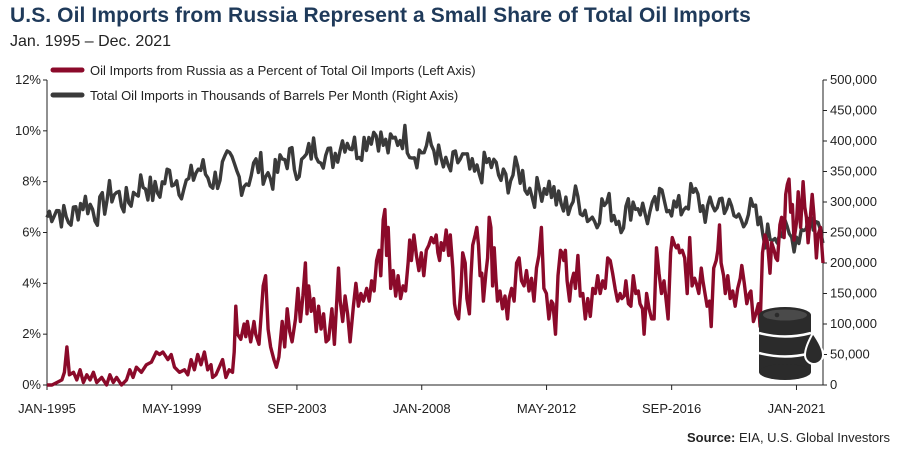  I want to click on oil-barrel-icon, so click(791, 343).